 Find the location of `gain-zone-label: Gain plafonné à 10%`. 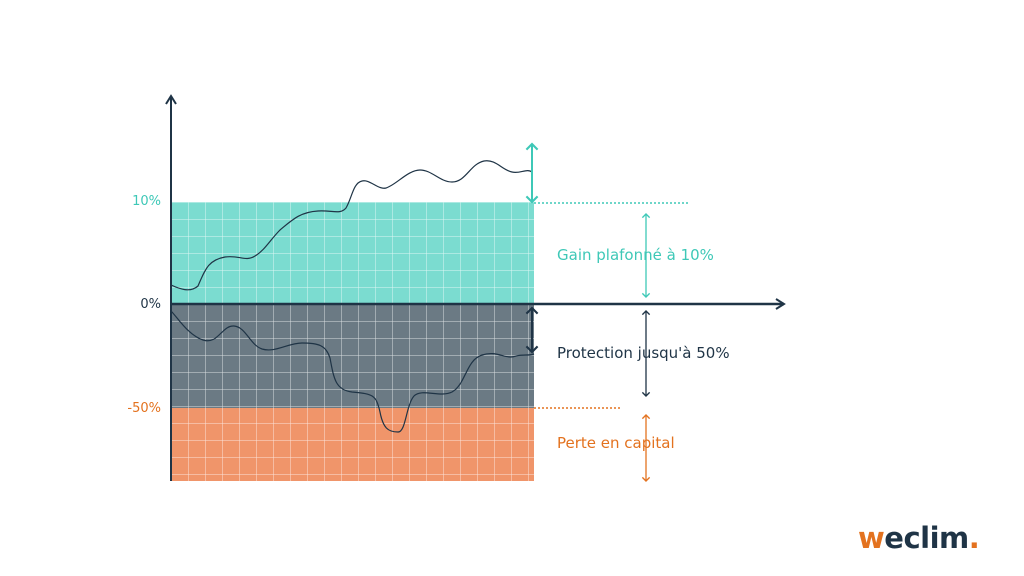

gain-zone-label: Gain plafonné à 10% is located at coordinates (635, 255).